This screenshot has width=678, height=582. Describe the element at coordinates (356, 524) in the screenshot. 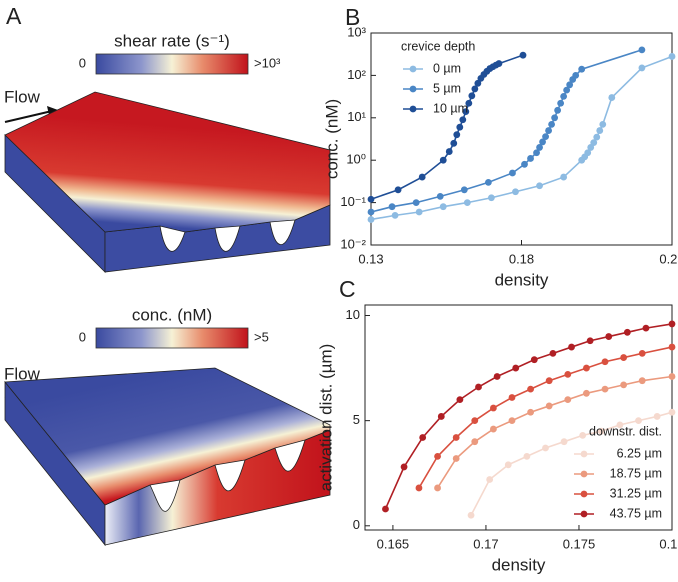

I see `y-tick-label: 0` at that location.